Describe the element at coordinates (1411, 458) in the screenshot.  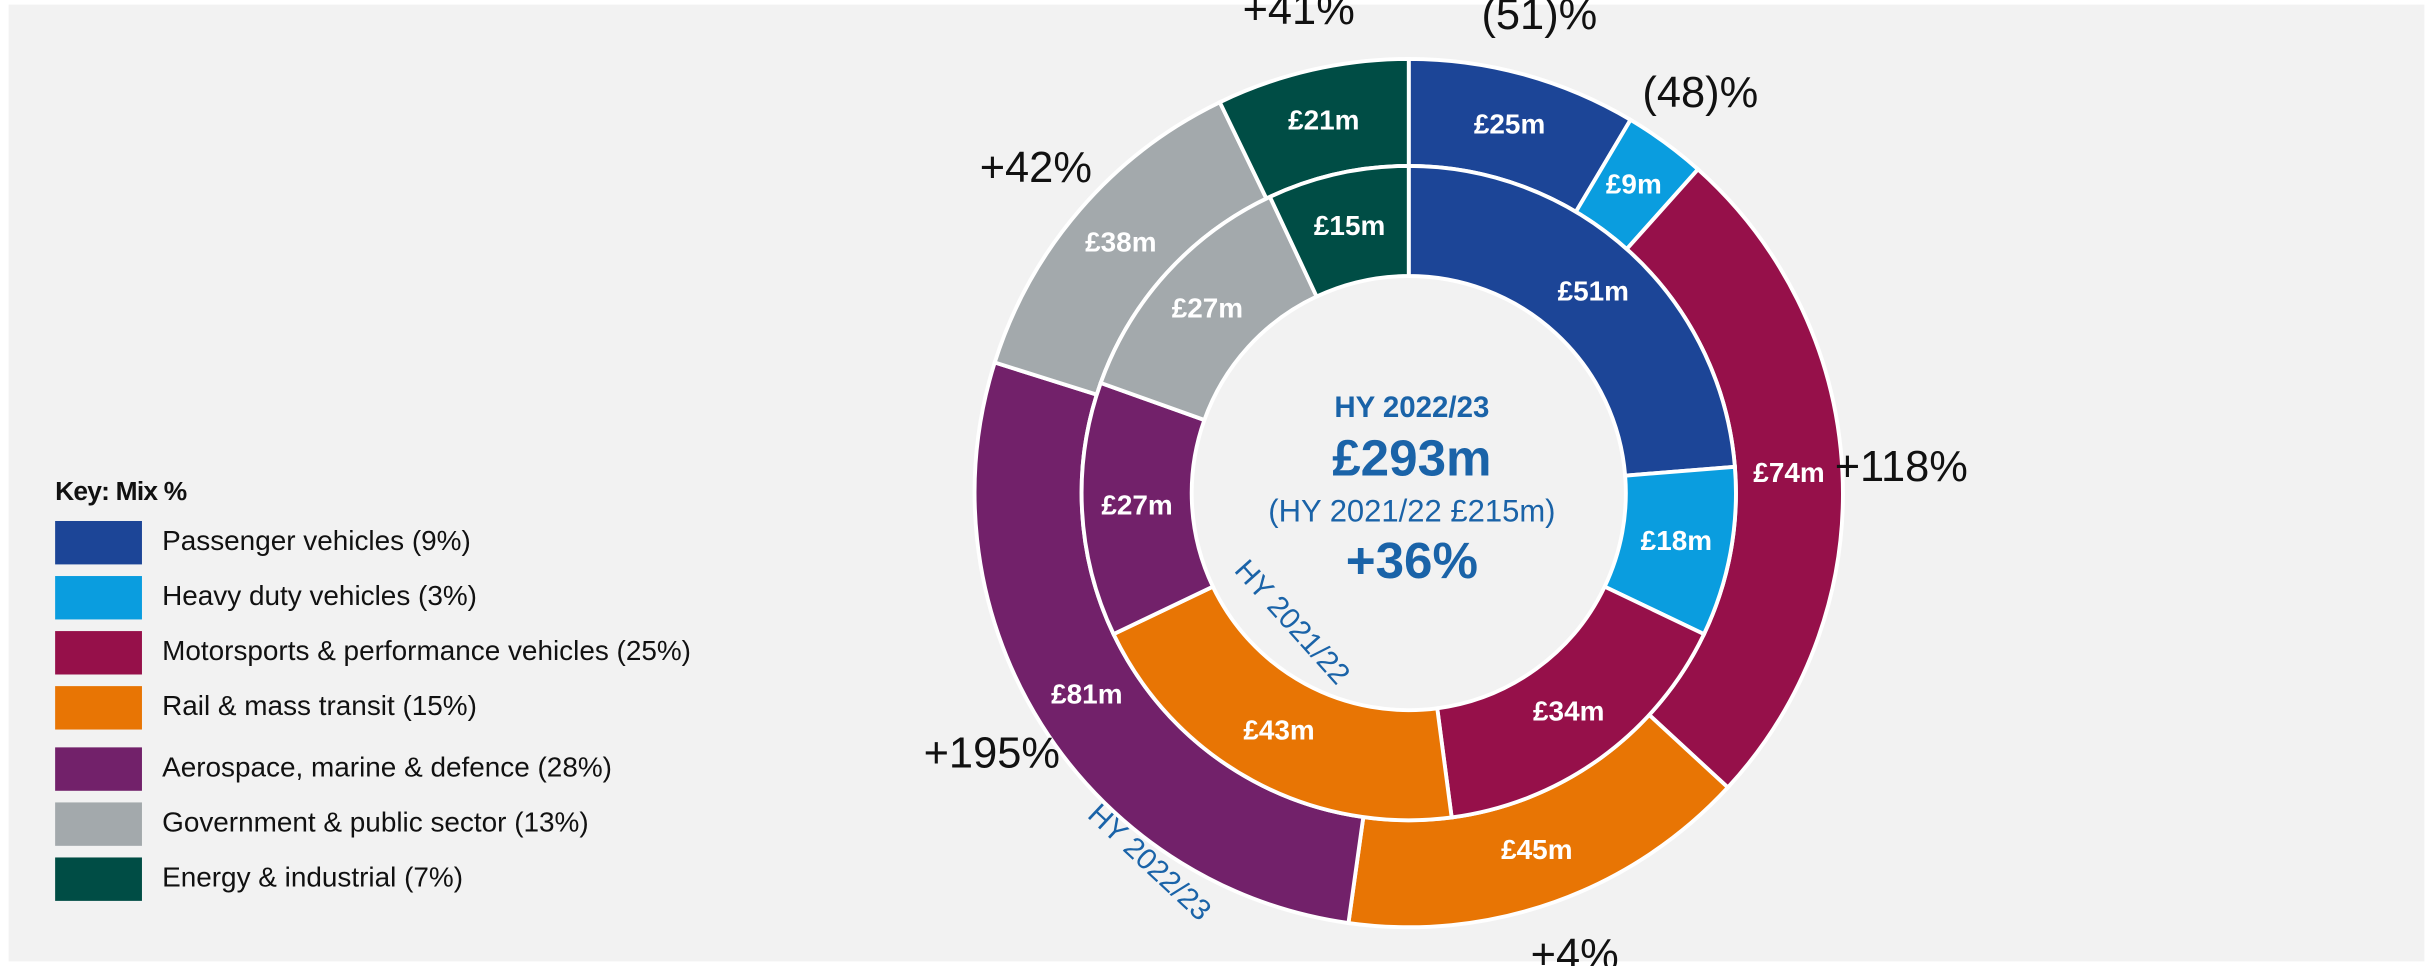
I see `center-total: £293m` at that location.